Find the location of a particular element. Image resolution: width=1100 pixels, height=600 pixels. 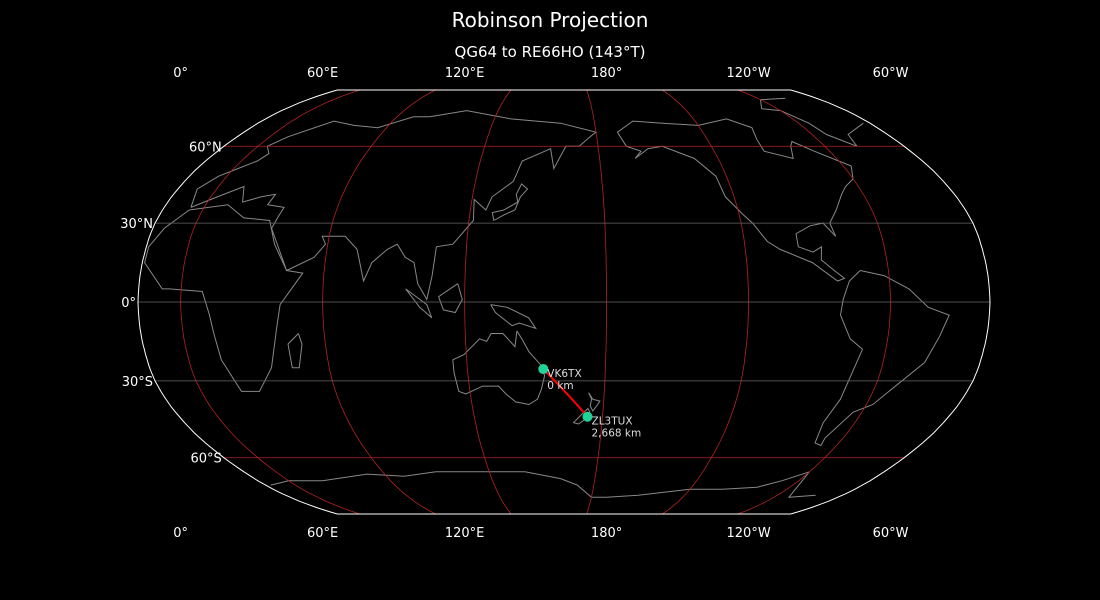

coastline-madagascar is located at coordinates (295, 351).